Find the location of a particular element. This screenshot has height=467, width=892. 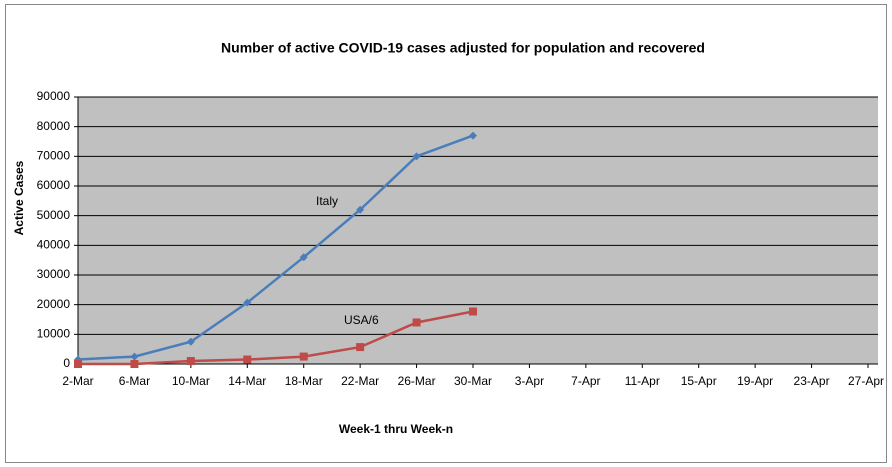

x-tick-label: 7-Apr is located at coordinates (585, 381).